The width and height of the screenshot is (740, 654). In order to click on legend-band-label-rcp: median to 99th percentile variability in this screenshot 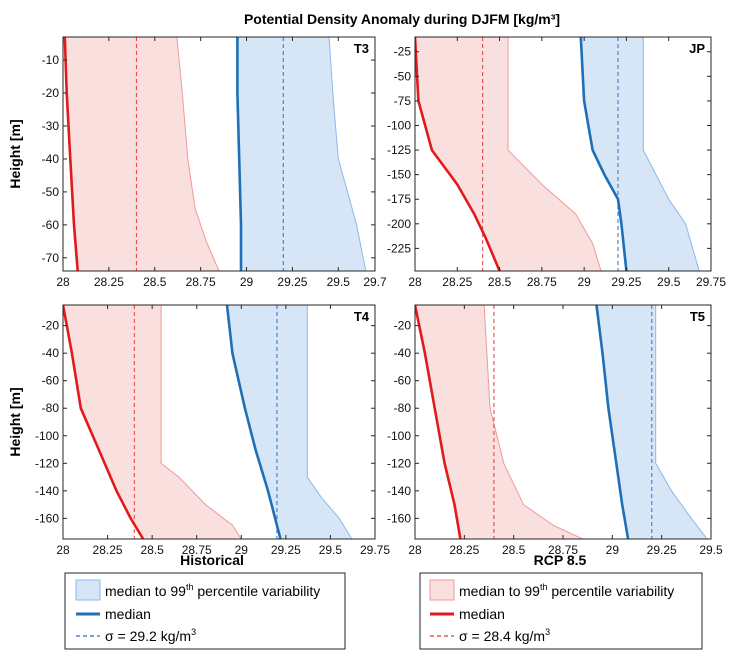, I will do `click(566, 590)`.